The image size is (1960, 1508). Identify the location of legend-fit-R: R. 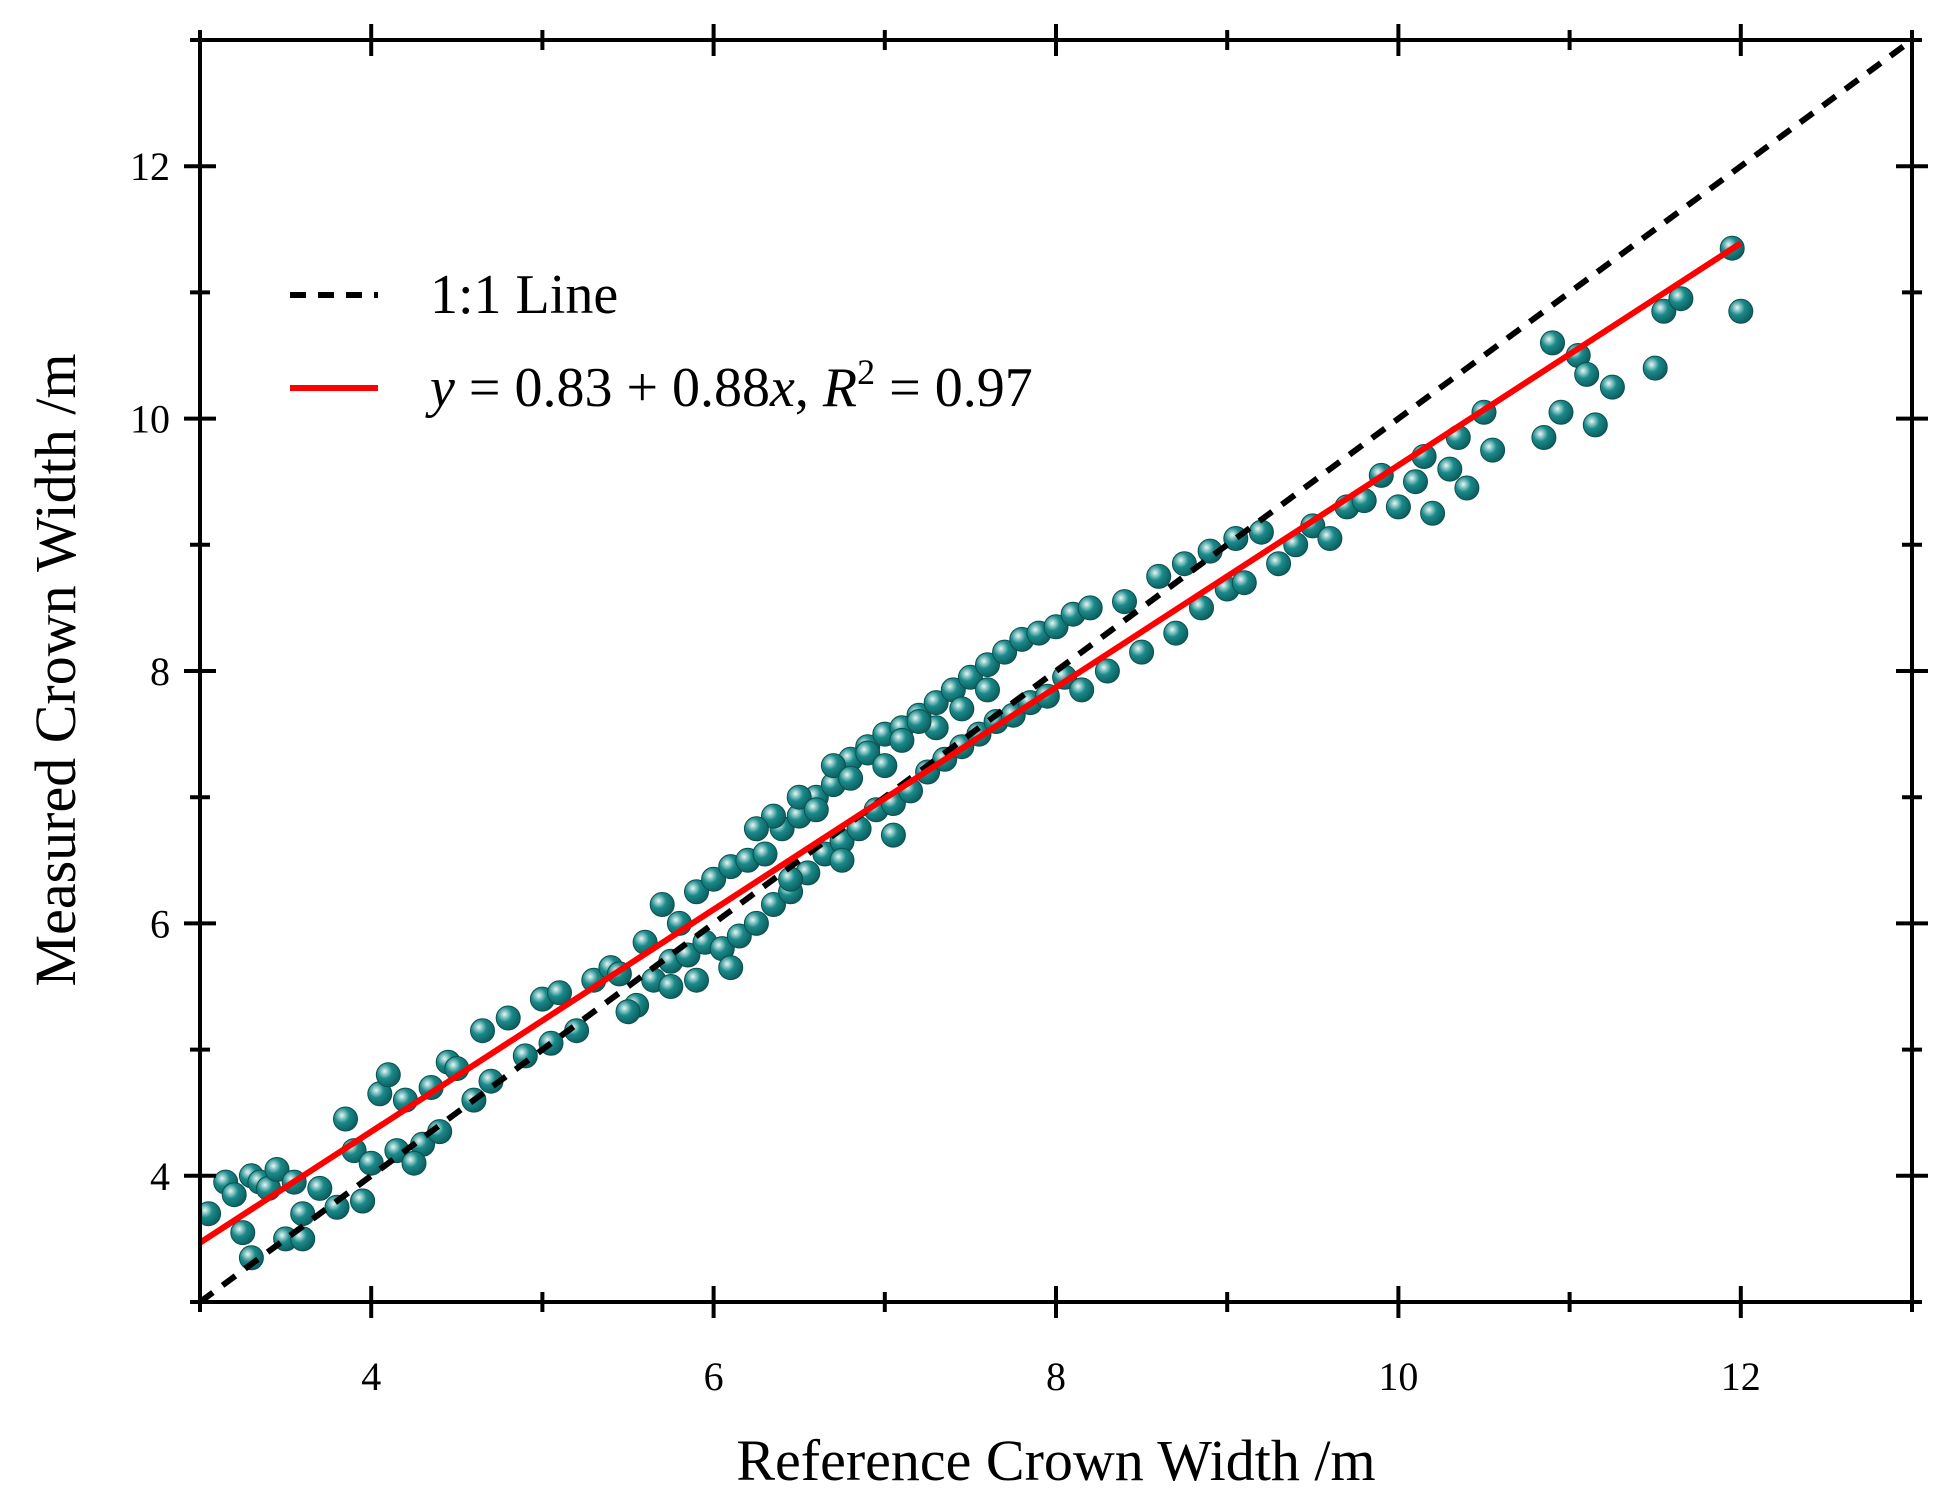
(839, 388).